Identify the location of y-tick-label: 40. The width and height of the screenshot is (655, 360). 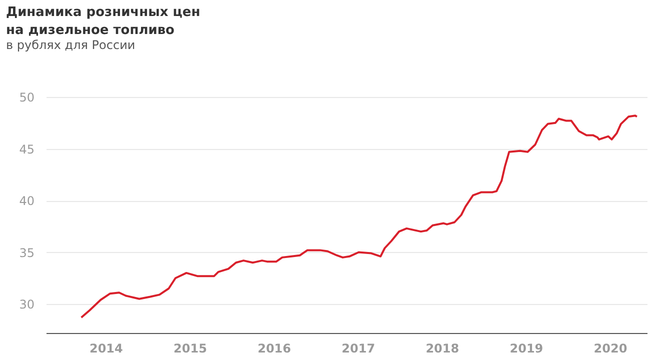
(26, 201).